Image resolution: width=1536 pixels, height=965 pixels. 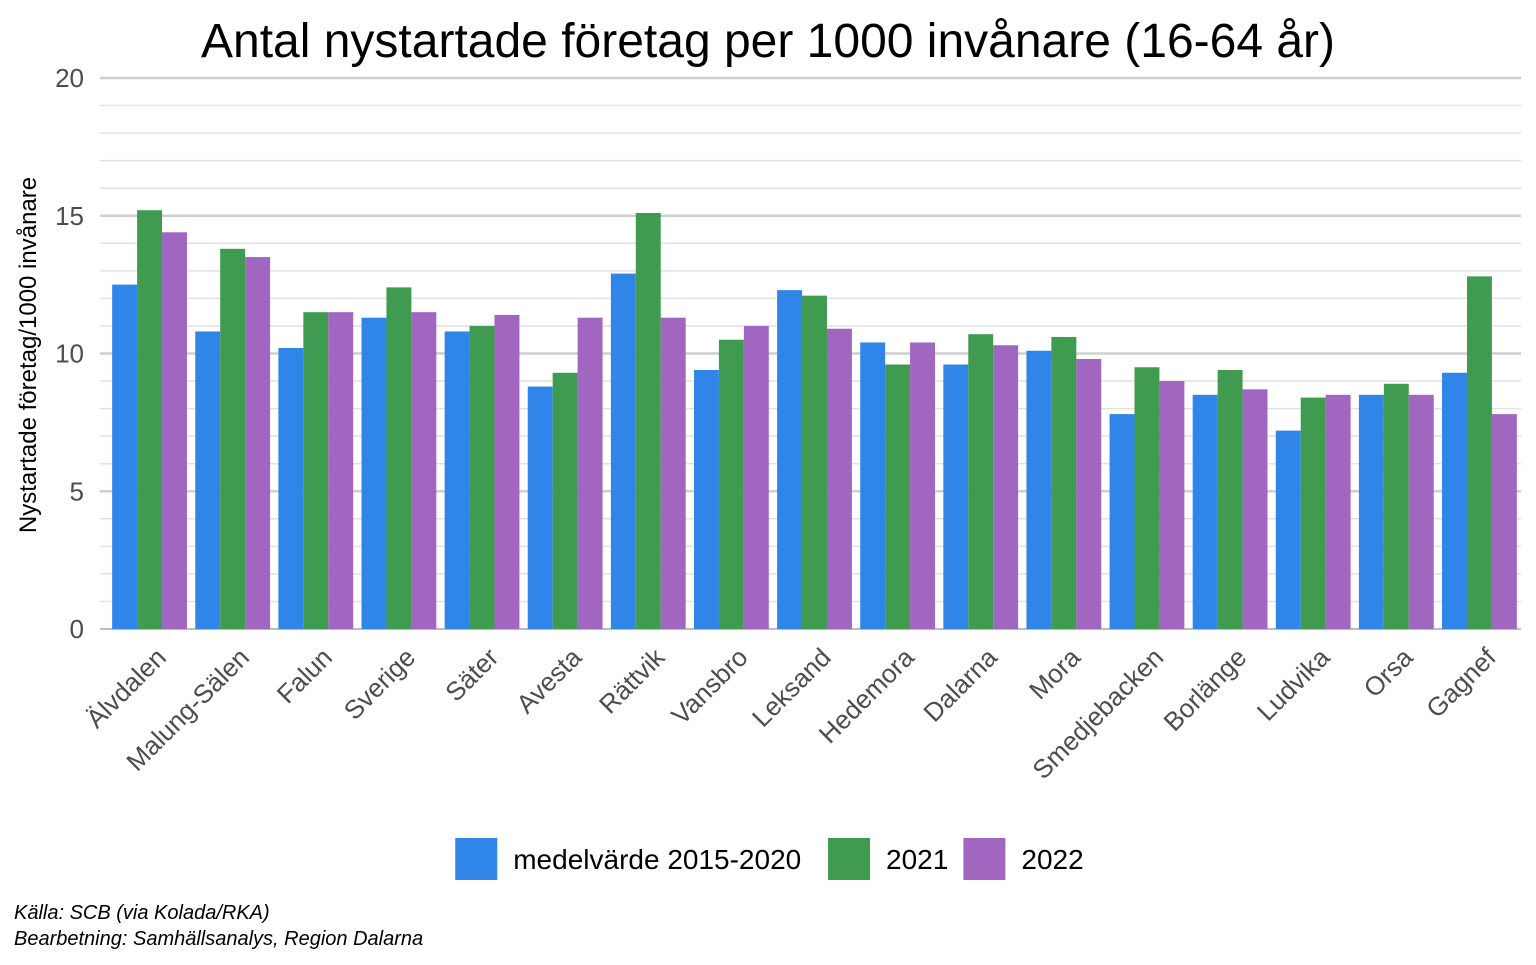 What do you see at coordinates (1230, 499) in the screenshot?
I see `bar-borlange-2021` at bounding box center [1230, 499].